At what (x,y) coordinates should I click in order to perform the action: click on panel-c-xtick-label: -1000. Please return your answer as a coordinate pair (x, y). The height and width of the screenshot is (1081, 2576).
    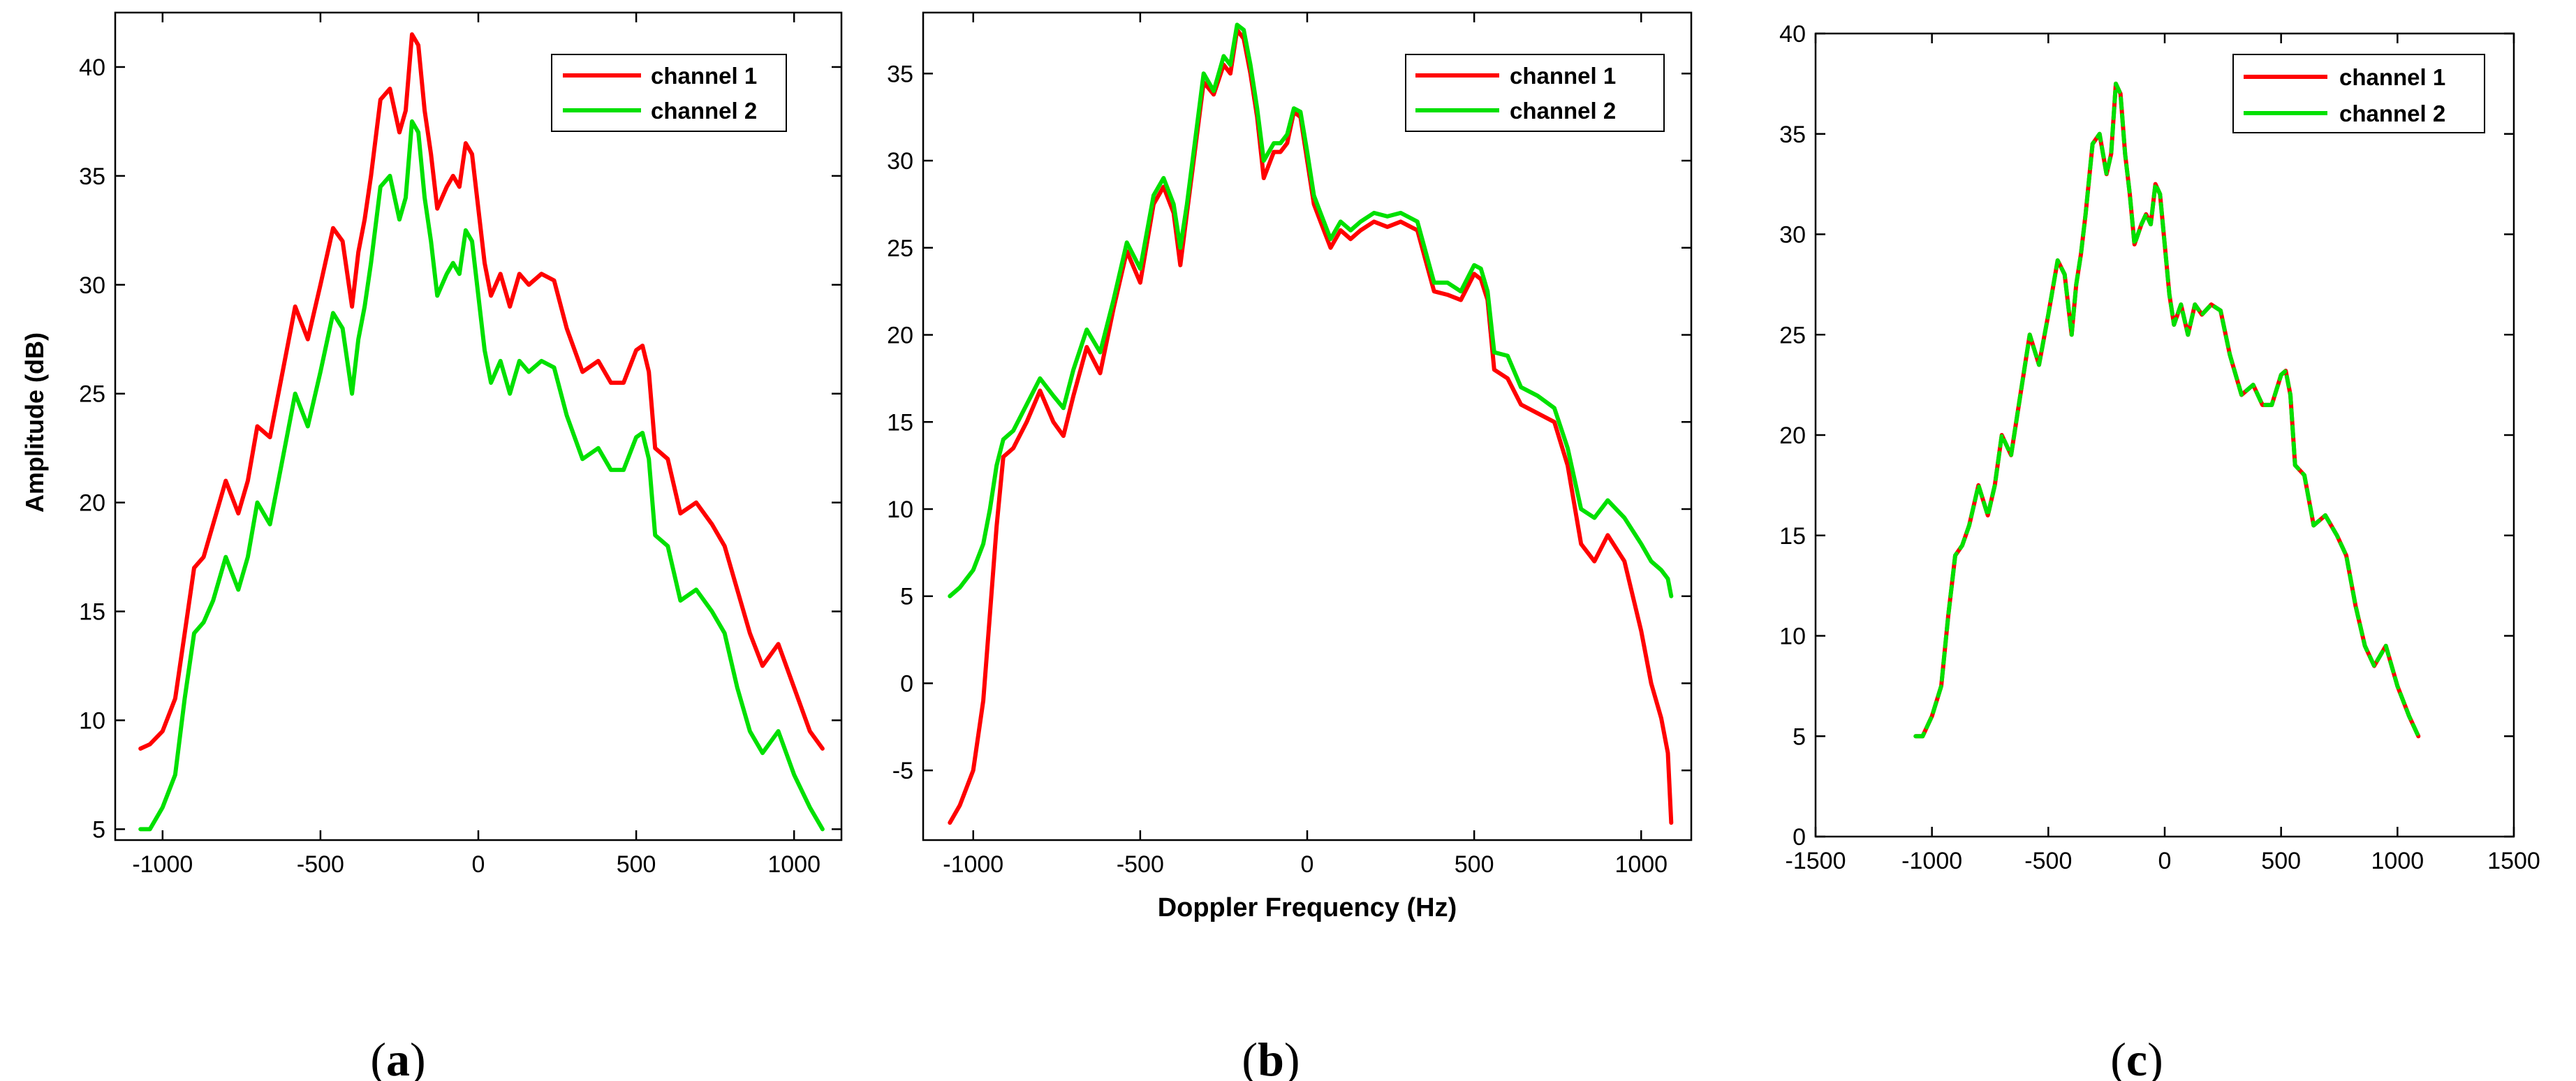
    Looking at the image, I should click on (1931, 861).